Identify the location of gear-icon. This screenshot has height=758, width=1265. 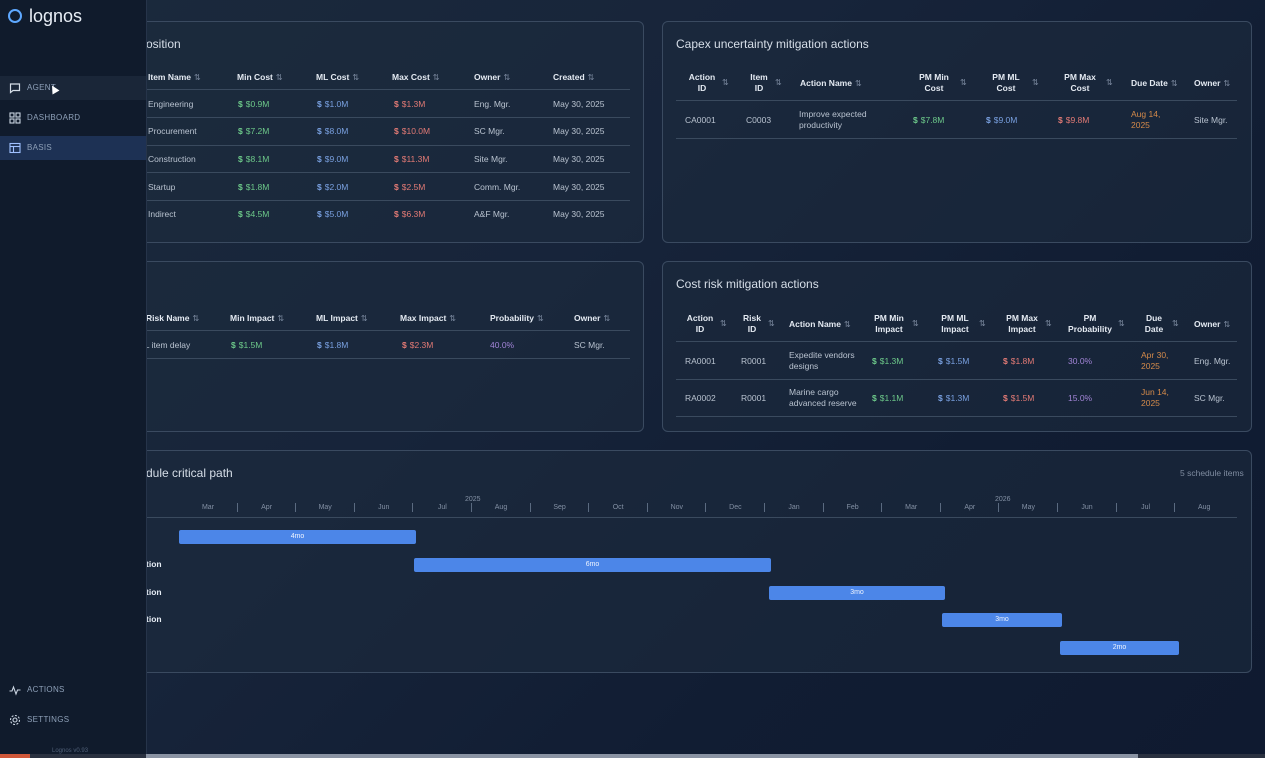
(15, 720).